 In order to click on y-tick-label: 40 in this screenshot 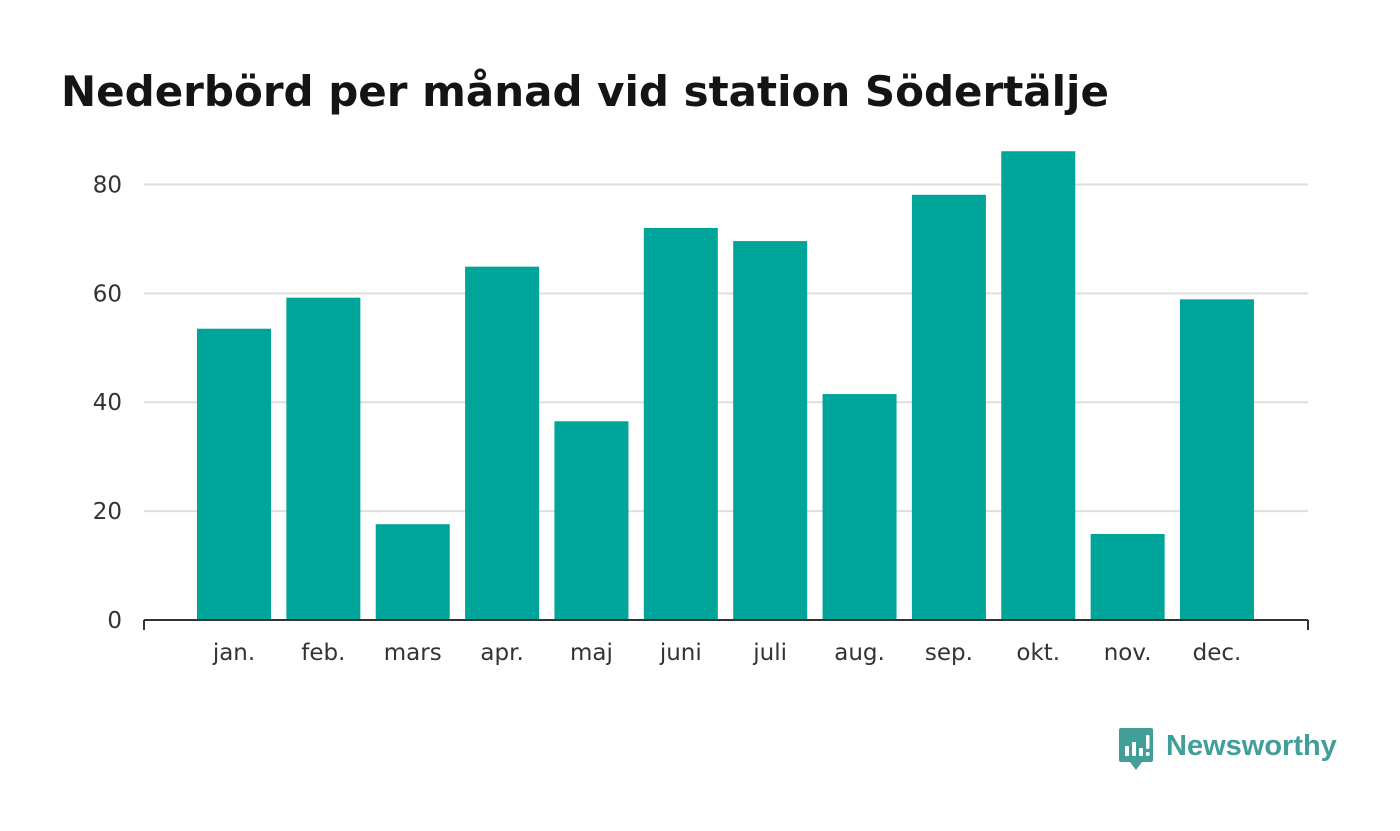, I will do `click(107, 403)`.